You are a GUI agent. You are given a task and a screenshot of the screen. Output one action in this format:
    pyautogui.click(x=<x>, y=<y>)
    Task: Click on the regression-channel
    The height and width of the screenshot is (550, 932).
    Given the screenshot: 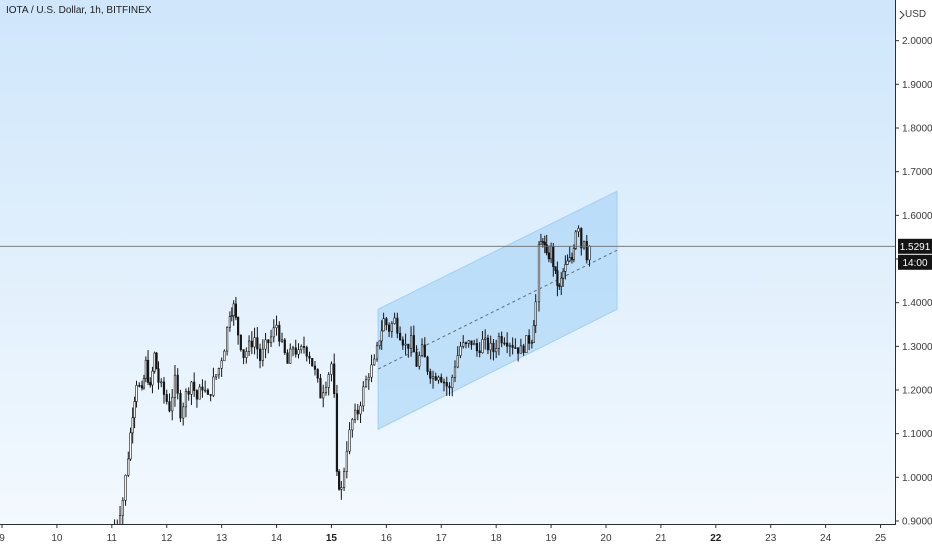 What is the action you would take?
    pyautogui.click(x=497, y=310)
    